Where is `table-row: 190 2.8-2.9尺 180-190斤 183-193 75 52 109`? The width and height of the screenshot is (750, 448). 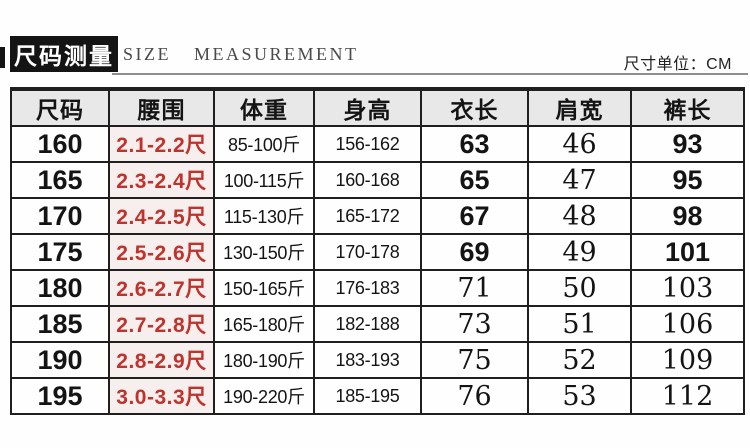 table-row: 190 2.8-2.9尺 180-190斤 183-193 75 52 109 is located at coordinates (377, 360).